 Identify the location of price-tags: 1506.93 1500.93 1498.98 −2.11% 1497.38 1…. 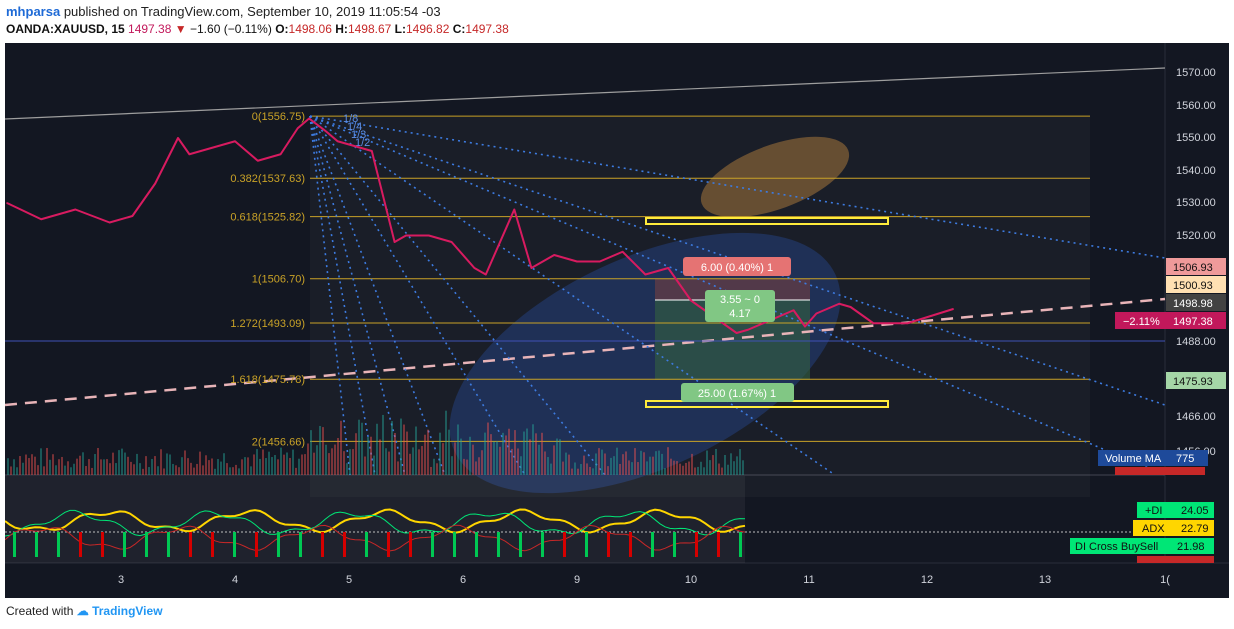
(1170, 323).